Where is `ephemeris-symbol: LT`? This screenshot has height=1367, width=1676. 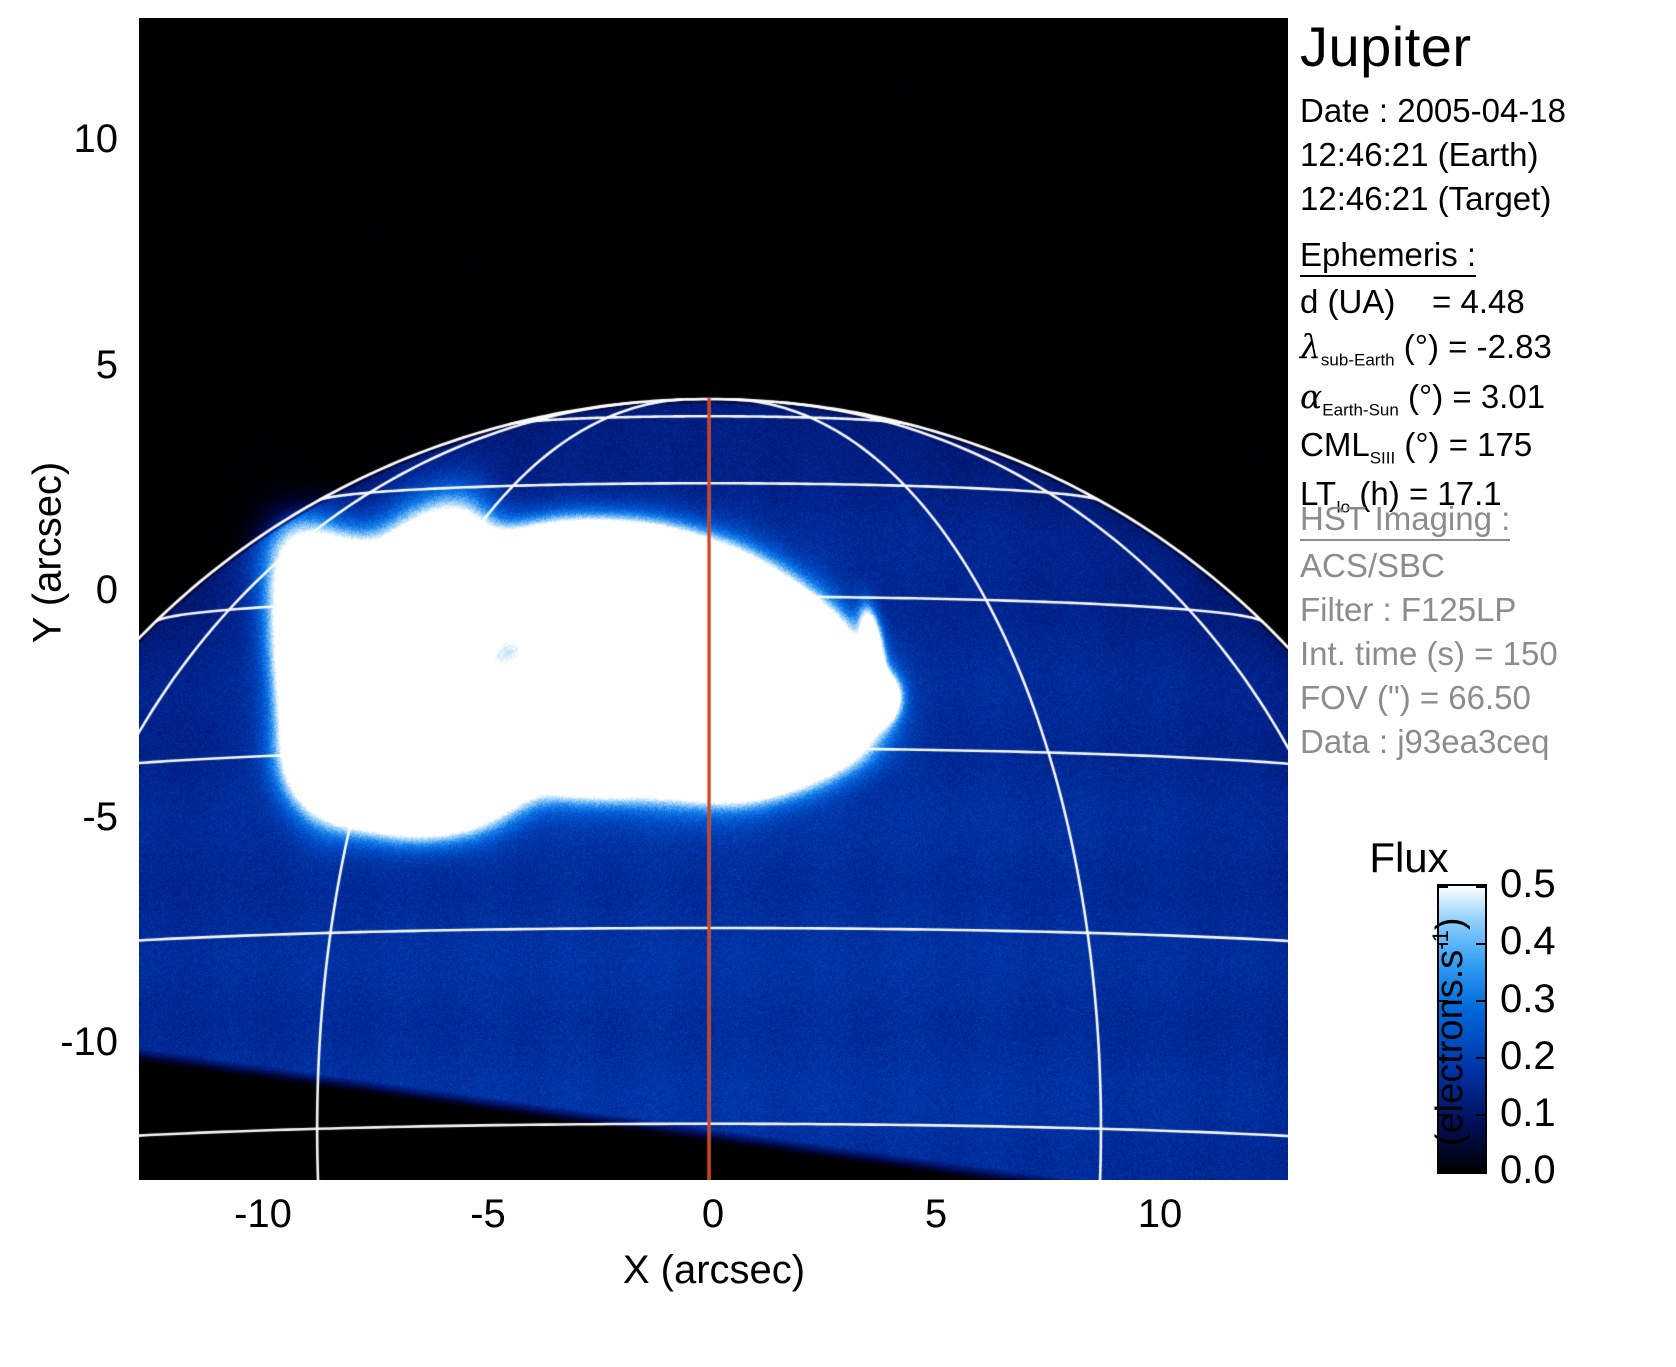
ephemeris-symbol: LT is located at coordinates (1318, 493).